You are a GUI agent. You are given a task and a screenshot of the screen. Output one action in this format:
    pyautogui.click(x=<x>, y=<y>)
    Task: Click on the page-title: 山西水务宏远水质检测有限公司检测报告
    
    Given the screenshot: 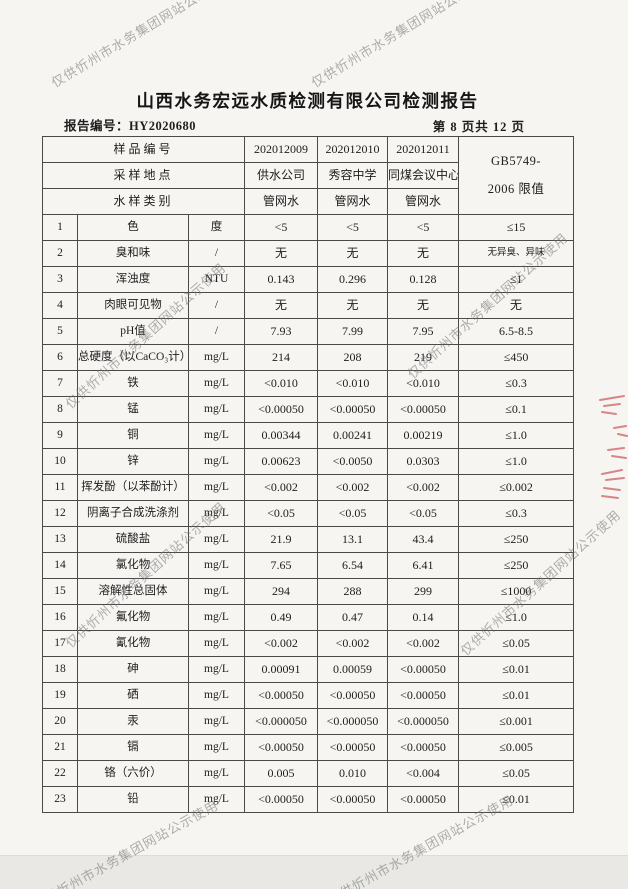 What is the action you would take?
    pyautogui.click(x=307, y=101)
    